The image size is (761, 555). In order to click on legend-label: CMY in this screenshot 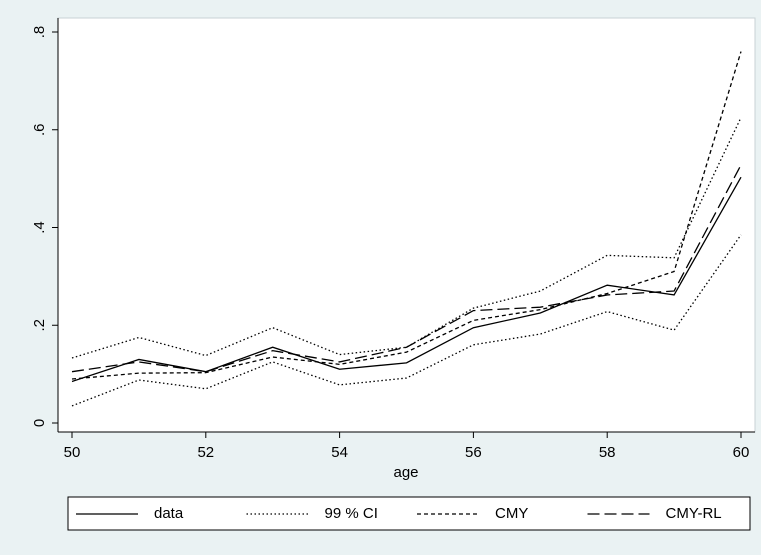, I will do `click(511, 513)`.